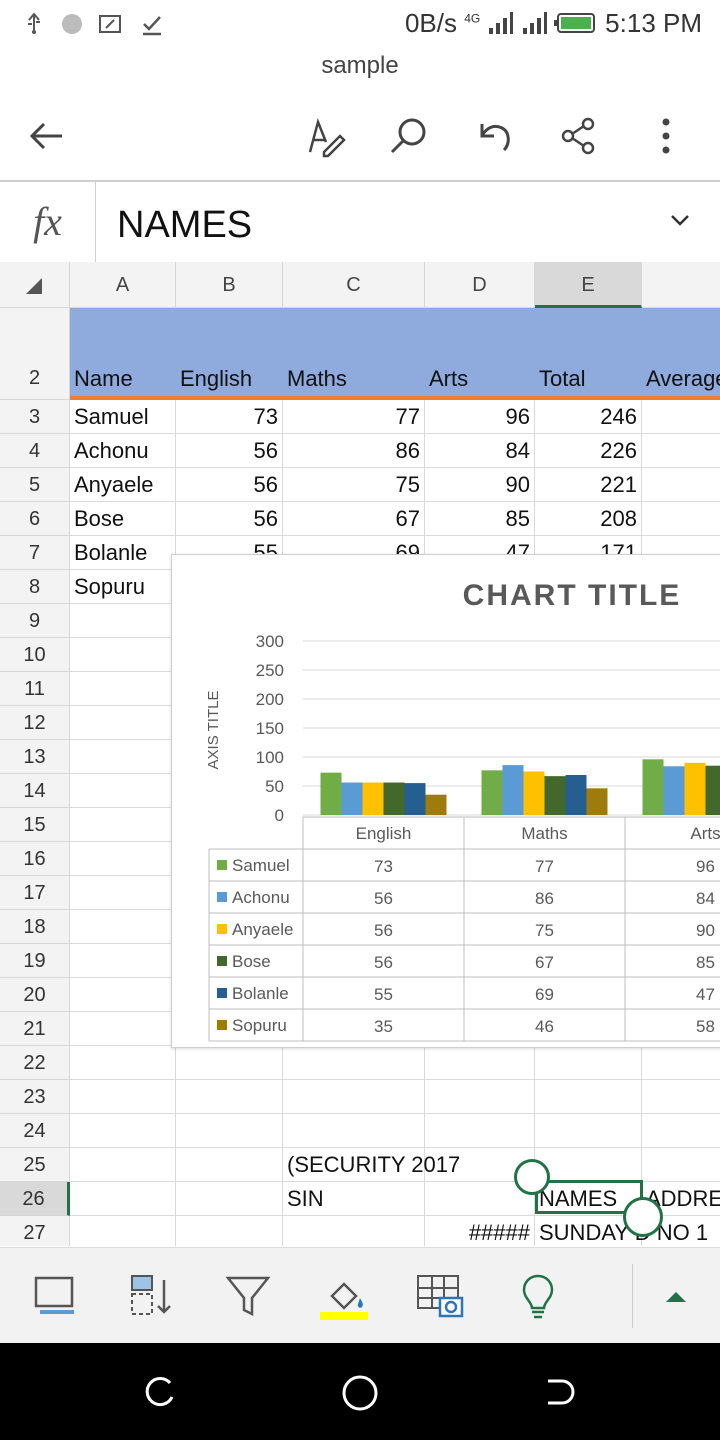 This screenshot has height=1440, width=720. Describe the element at coordinates (35, 995) in the screenshot. I see `row-header: 20` at that location.